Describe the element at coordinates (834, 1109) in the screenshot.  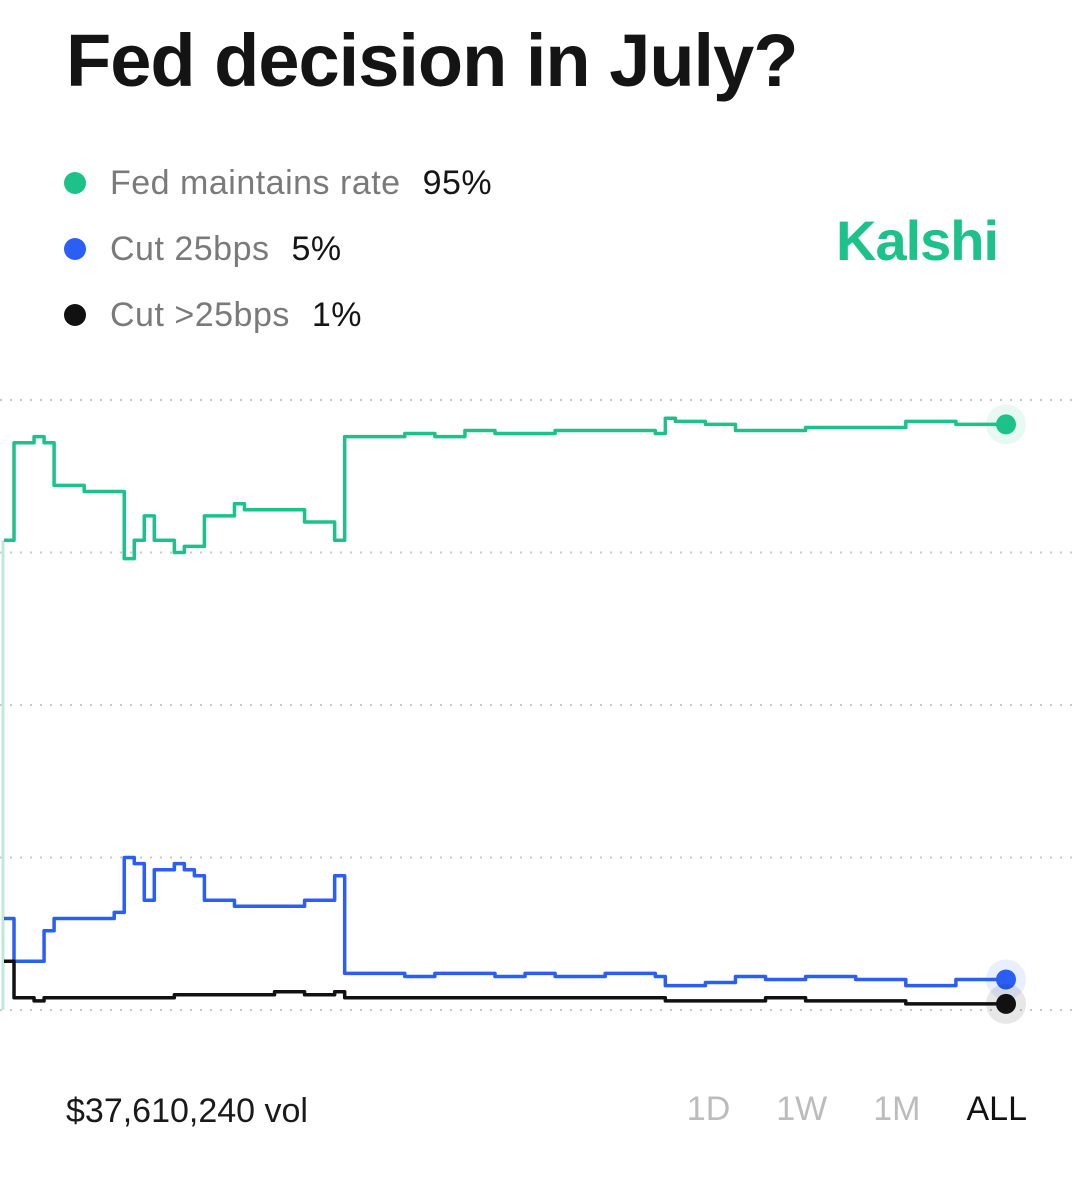
I see `range-selector: 1D 1W 1M ALL` at that location.